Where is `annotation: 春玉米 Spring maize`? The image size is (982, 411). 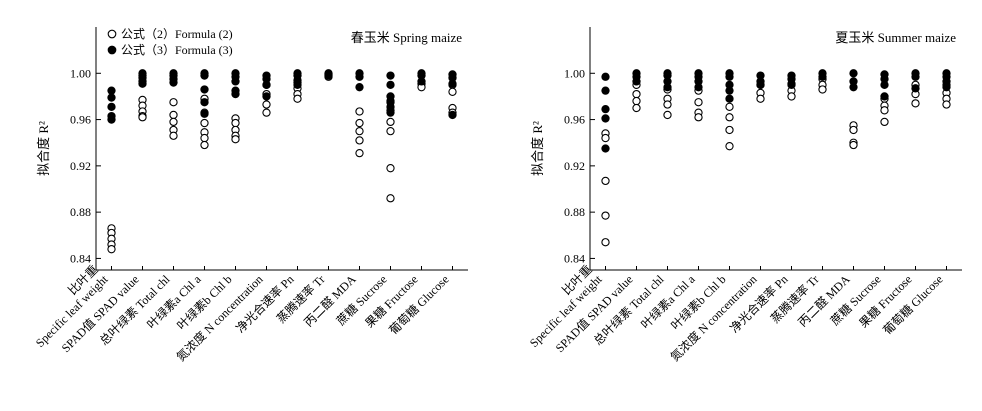 annotation: 春玉米 Spring maize is located at coordinates (406, 37).